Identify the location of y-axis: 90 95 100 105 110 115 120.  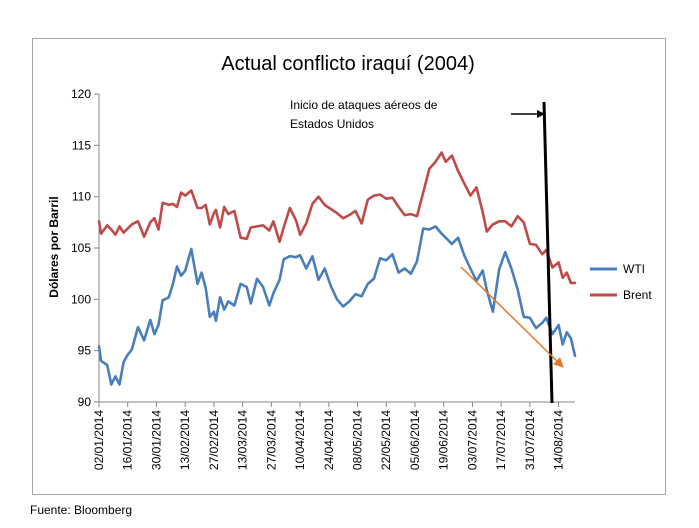
(85, 248).